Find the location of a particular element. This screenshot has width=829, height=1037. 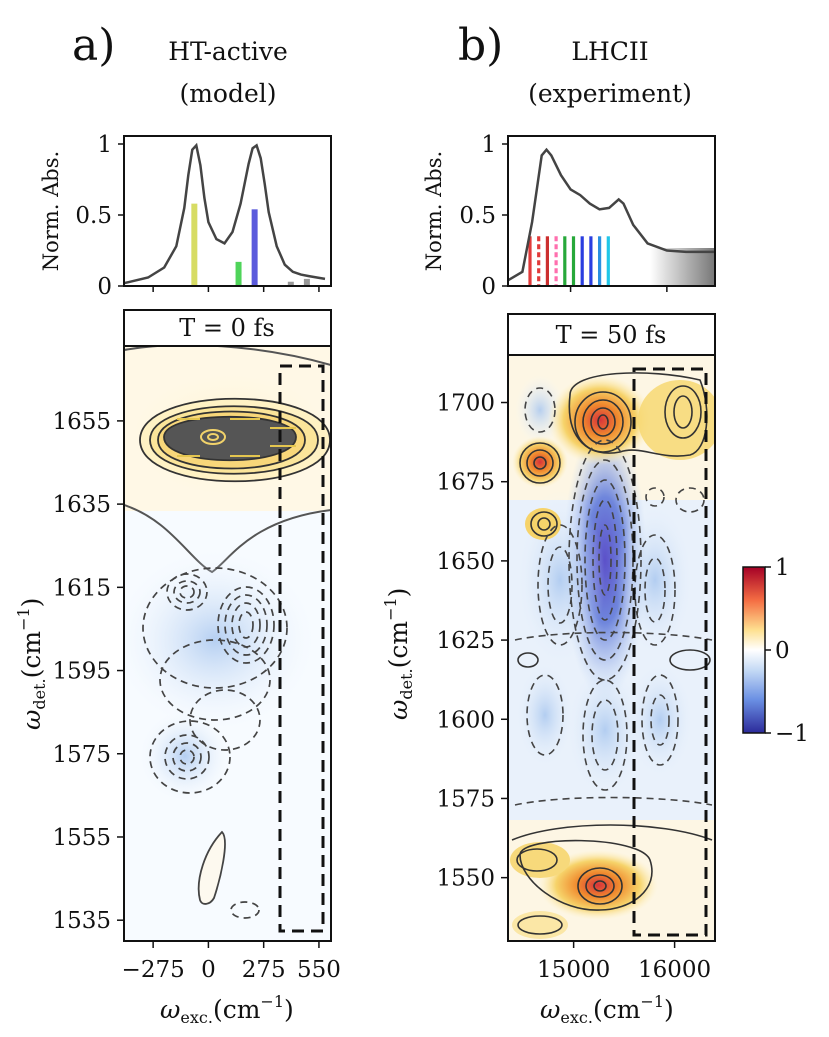

a-absorption-line is located at coordinates (225, 213).